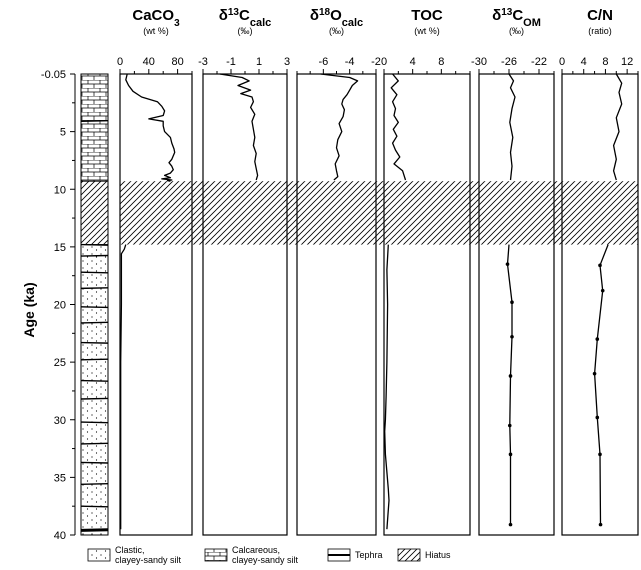 Image resolution: width=641 pixels, height=570 pixels. I want to click on panel-3: TOC (wt %) 0 4 8, so click(426, 271).